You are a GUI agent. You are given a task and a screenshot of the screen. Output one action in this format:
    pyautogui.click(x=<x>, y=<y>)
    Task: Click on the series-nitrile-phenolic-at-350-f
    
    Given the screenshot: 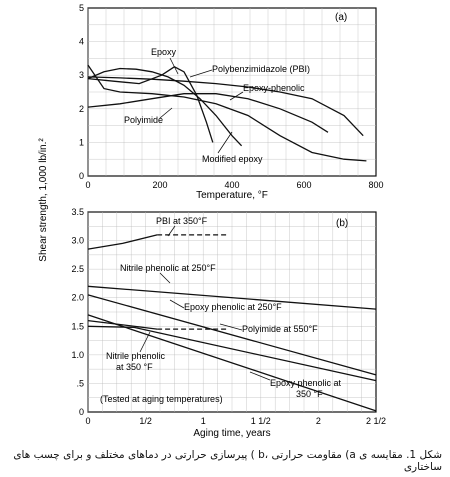 What is the action you would take?
    pyautogui.click(x=232, y=353)
    